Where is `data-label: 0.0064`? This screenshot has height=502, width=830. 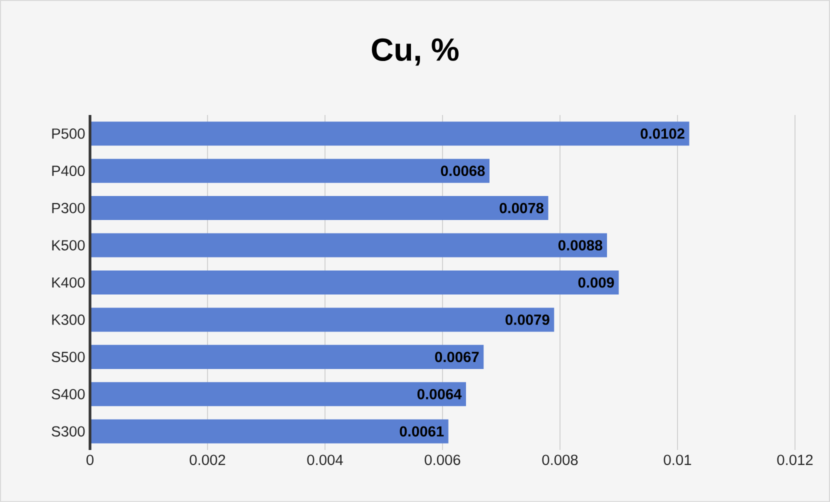 data-label: 0.0064 is located at coordinates (439, 394).